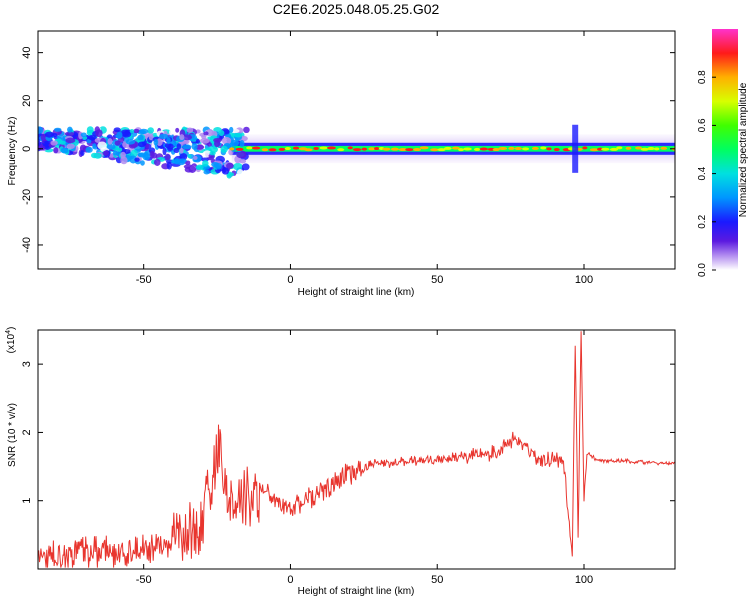 This screenshot has width=750, height=600. Describe the element at coordinates (27, 53) in the screenshot. I see `heatmap-y-tick-label: 40` at that location.